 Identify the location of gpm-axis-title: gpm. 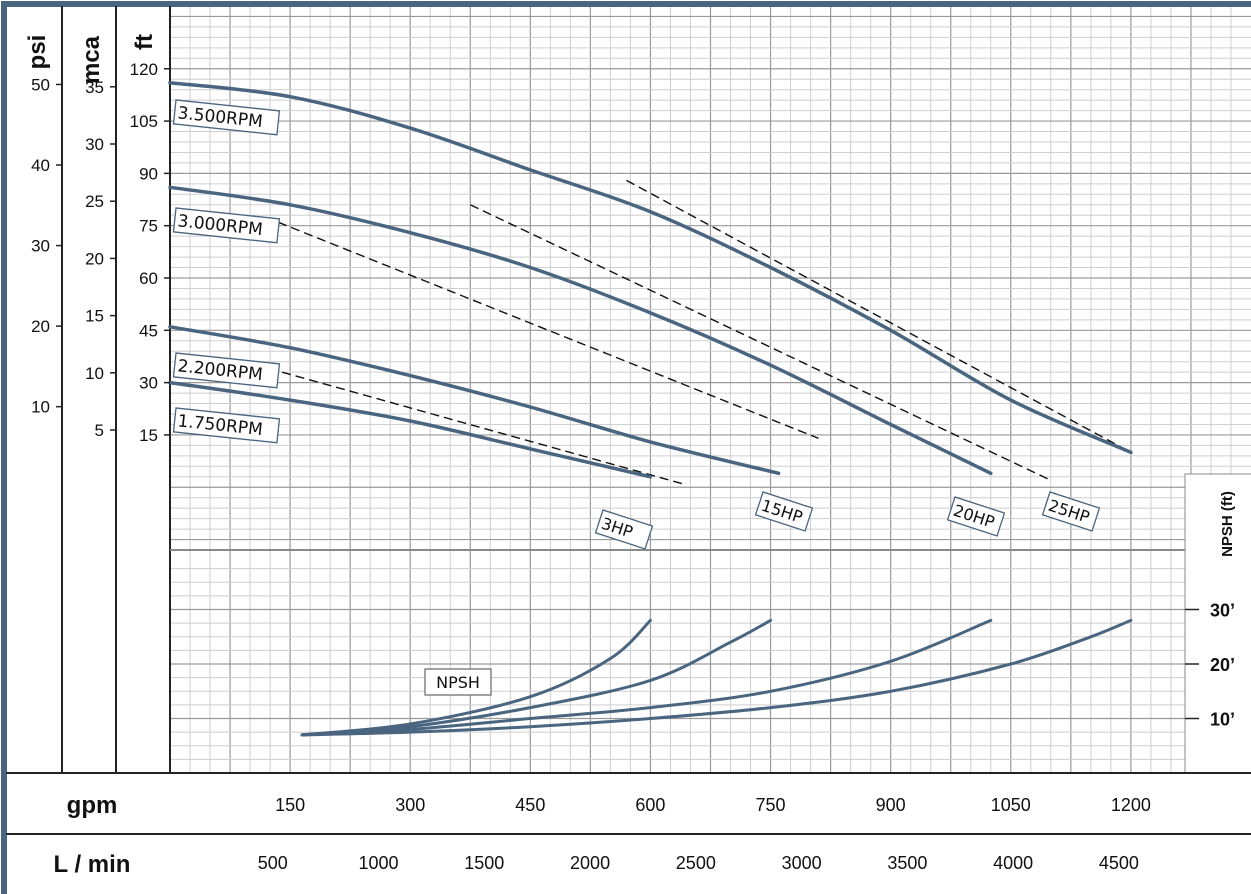
(92, 805).